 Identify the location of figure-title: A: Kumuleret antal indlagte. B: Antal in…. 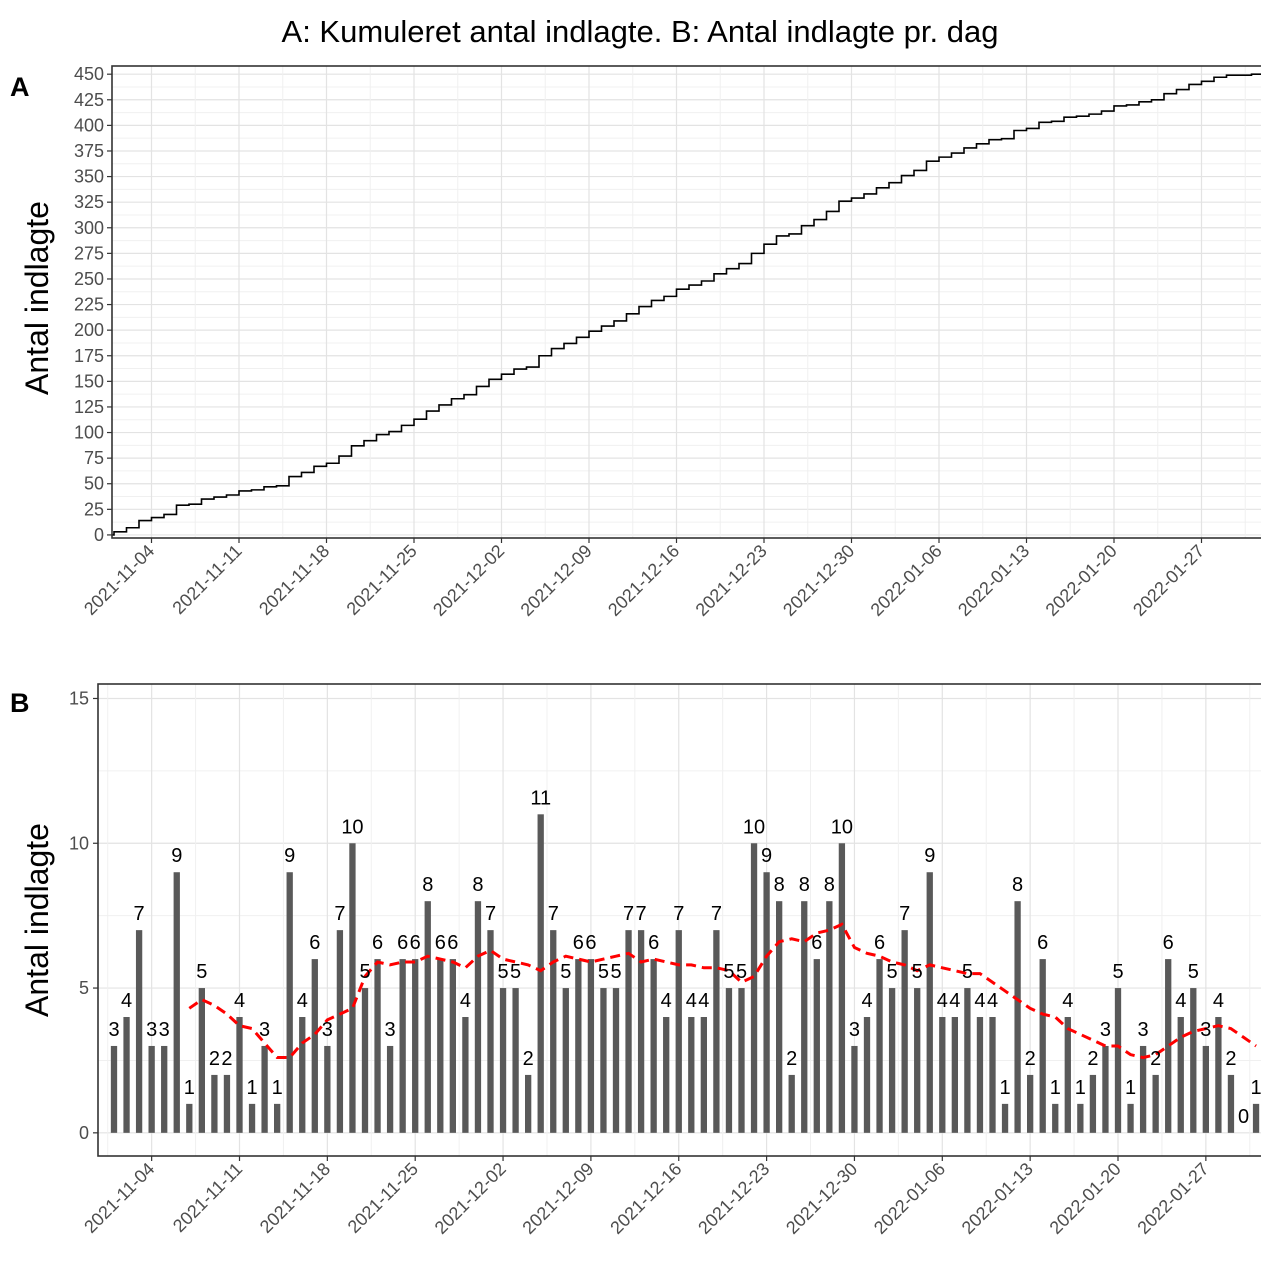
(640, 31).